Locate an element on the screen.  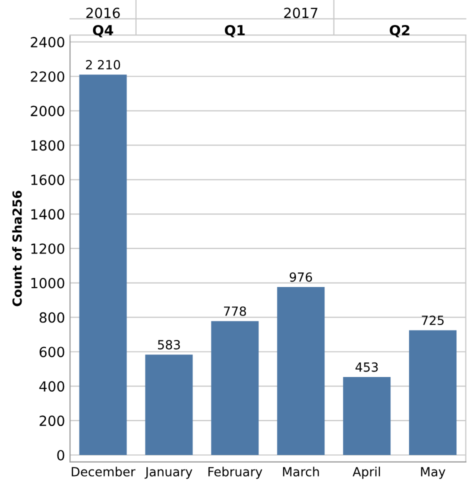
y-tick-label: 800 is located at coordinates (52, 317).